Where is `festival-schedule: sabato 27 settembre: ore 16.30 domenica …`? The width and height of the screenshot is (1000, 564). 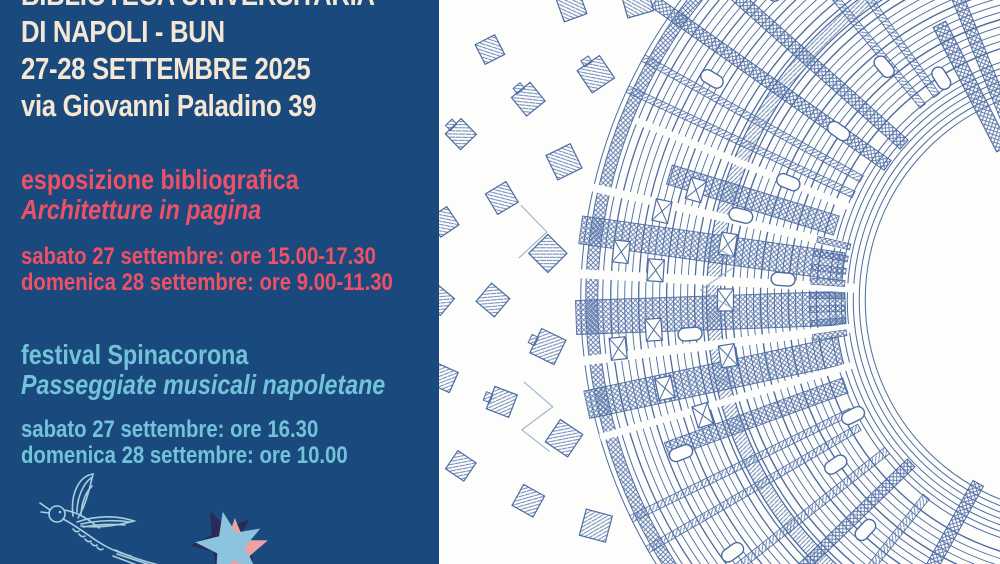
festival-schedule: sabato 27 settembre: ore 16.30 domenica … is located at coordinates (184, 443).